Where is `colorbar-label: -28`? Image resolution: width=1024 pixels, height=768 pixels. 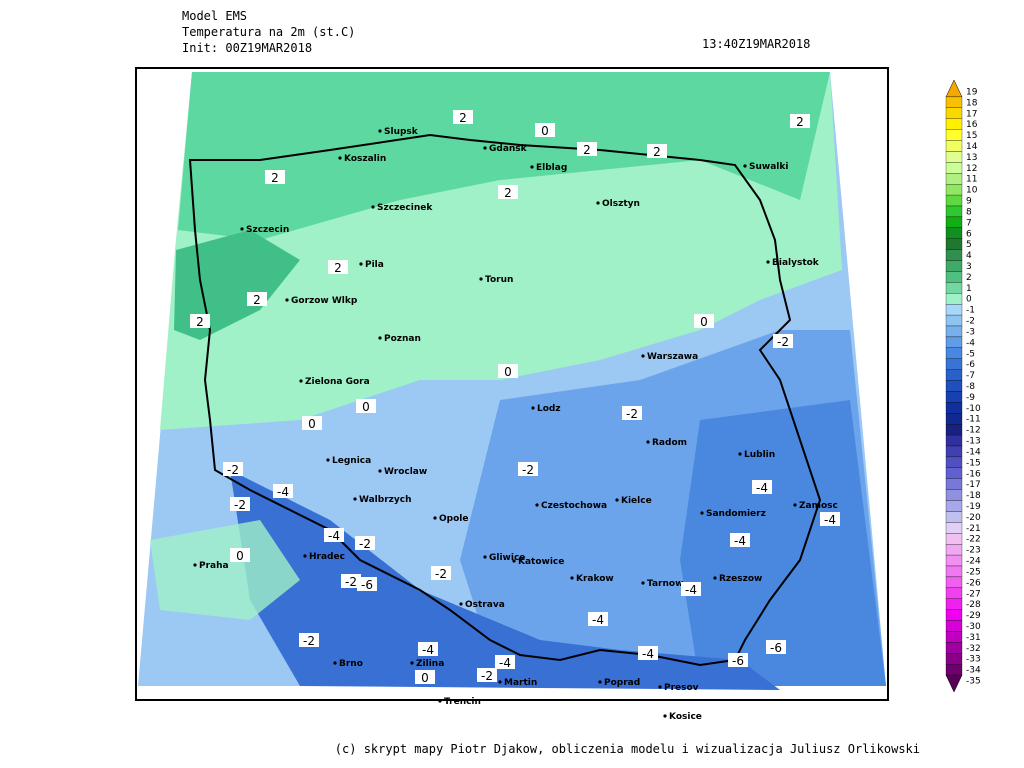 colorbar-label: -28 is located at coordinates (973, 605).